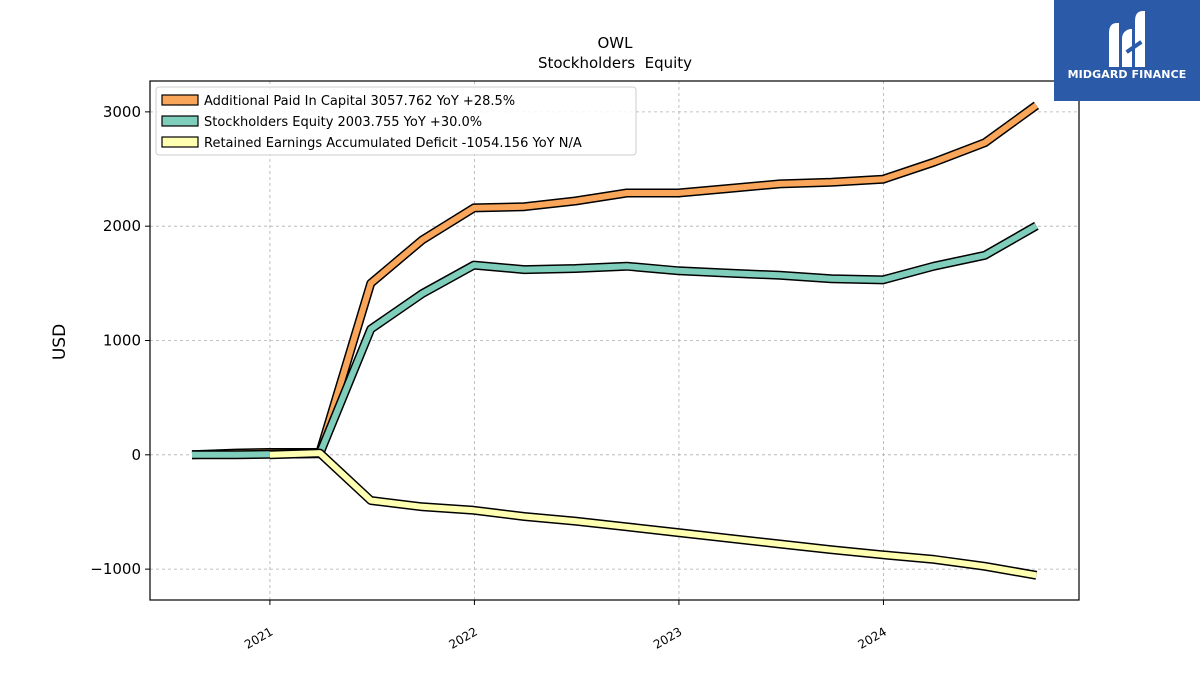  Describe the element at coordinates (115, 569) in the screenshot. I see `y-tick-label: −1000` at that location.